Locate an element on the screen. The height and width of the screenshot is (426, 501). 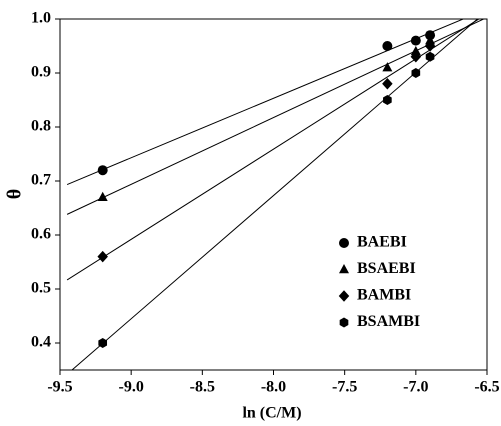
x-tick-label: -7.0 is located at coordinates (415, 387).